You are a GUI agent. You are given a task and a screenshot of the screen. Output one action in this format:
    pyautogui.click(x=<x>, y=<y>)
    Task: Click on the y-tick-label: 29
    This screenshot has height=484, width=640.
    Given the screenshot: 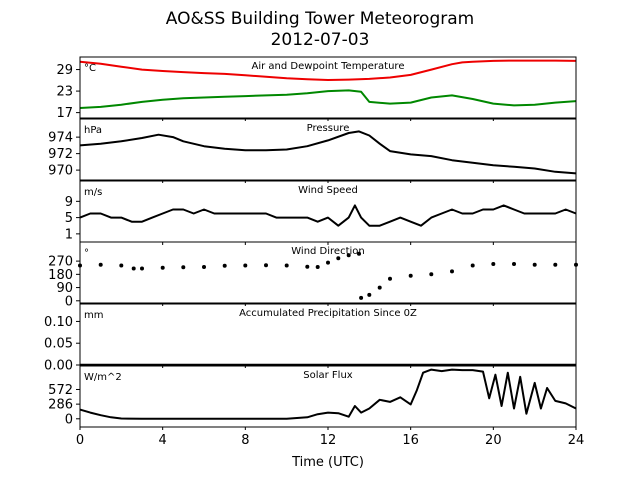 What is the action you would take?
    pyautogui.click(x=64, y=70)
    